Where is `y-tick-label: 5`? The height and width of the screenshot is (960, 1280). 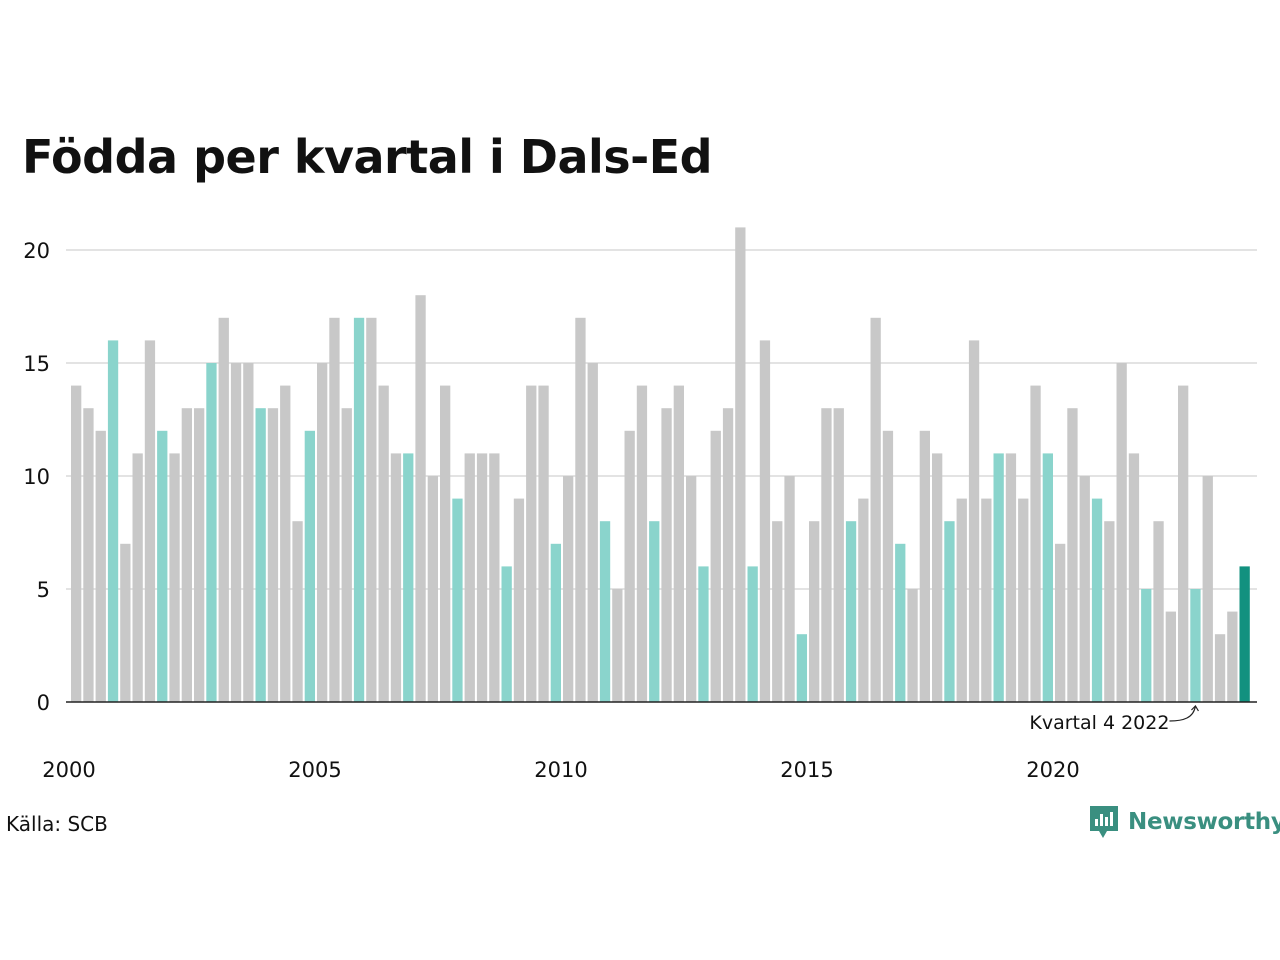
y-tick-label: 5 is located at coordinates (43, 590).